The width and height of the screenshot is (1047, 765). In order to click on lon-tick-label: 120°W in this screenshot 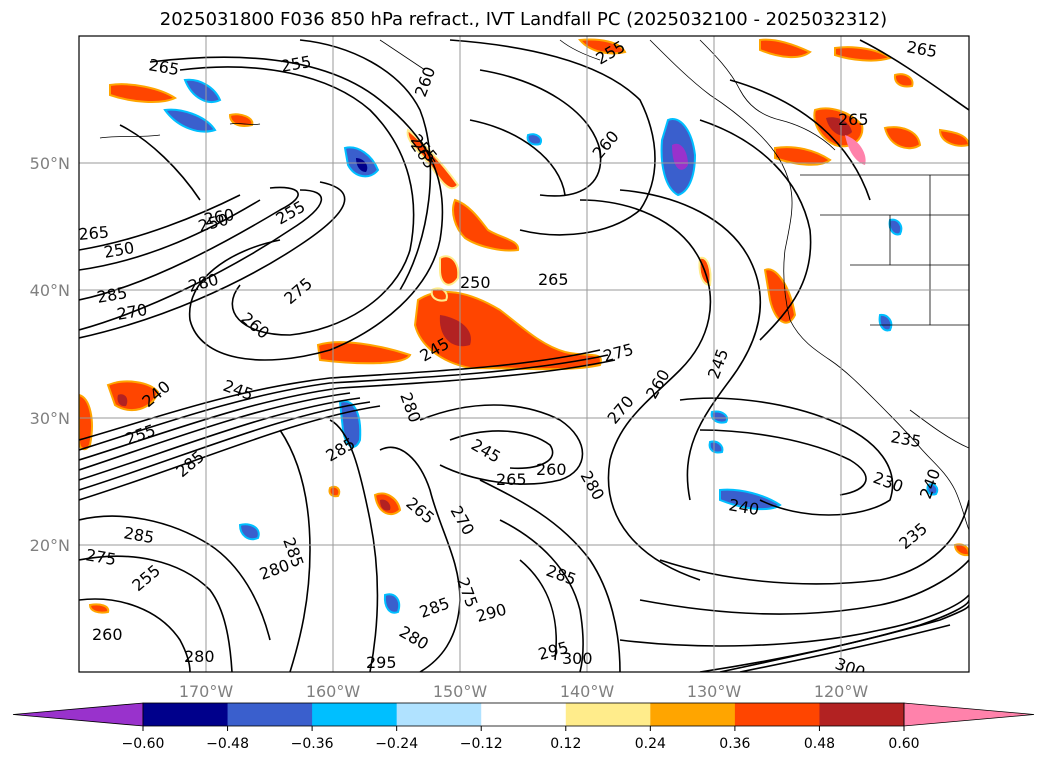, I will do `click(841, 691)`.